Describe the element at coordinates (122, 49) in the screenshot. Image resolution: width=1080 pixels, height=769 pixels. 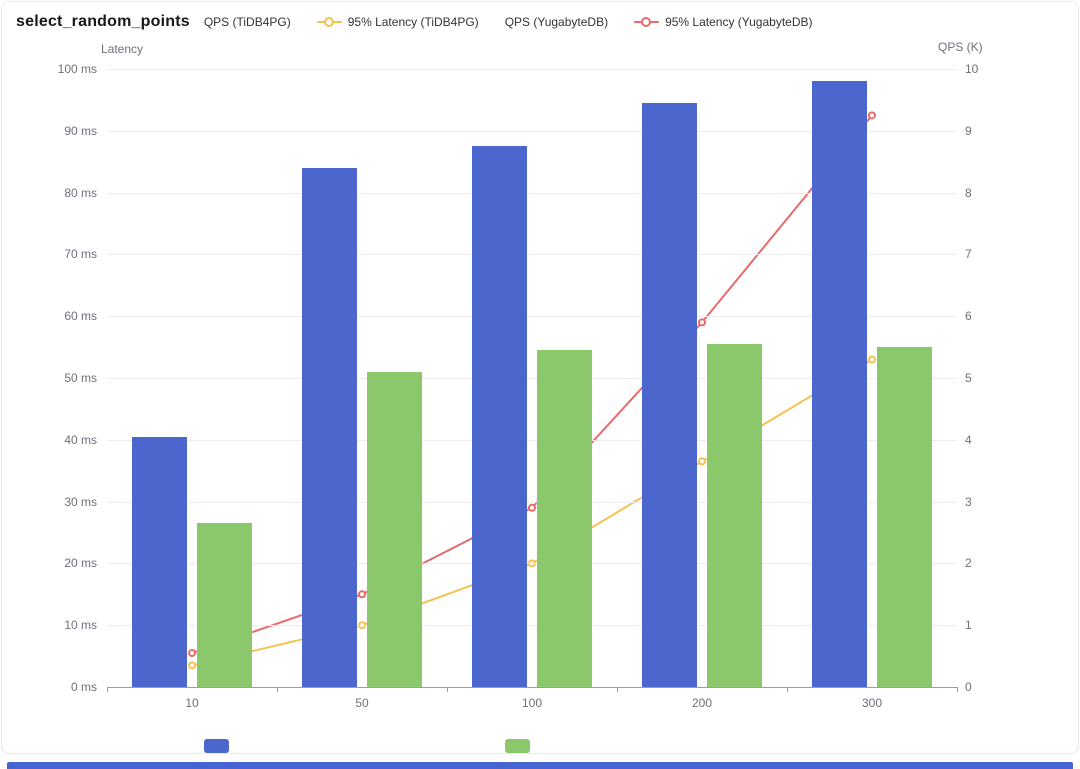
I see `left-axis-name: Latency` at that location.